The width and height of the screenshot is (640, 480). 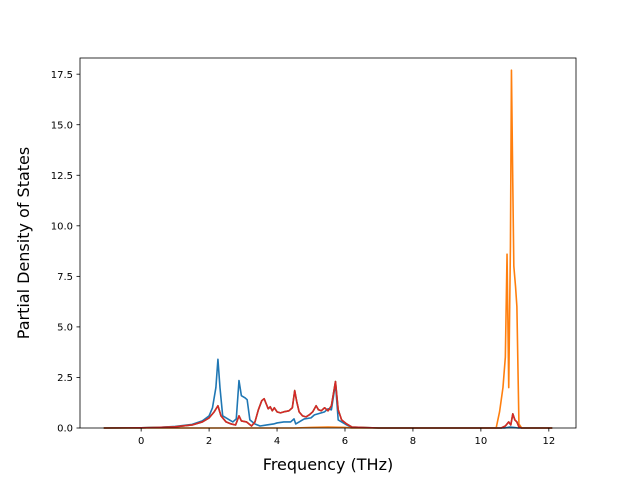 What do you see at coordinates (62, 75) in the screenshot?
I see `y-tick-label: 17.5` at bounding box center [62, 75].